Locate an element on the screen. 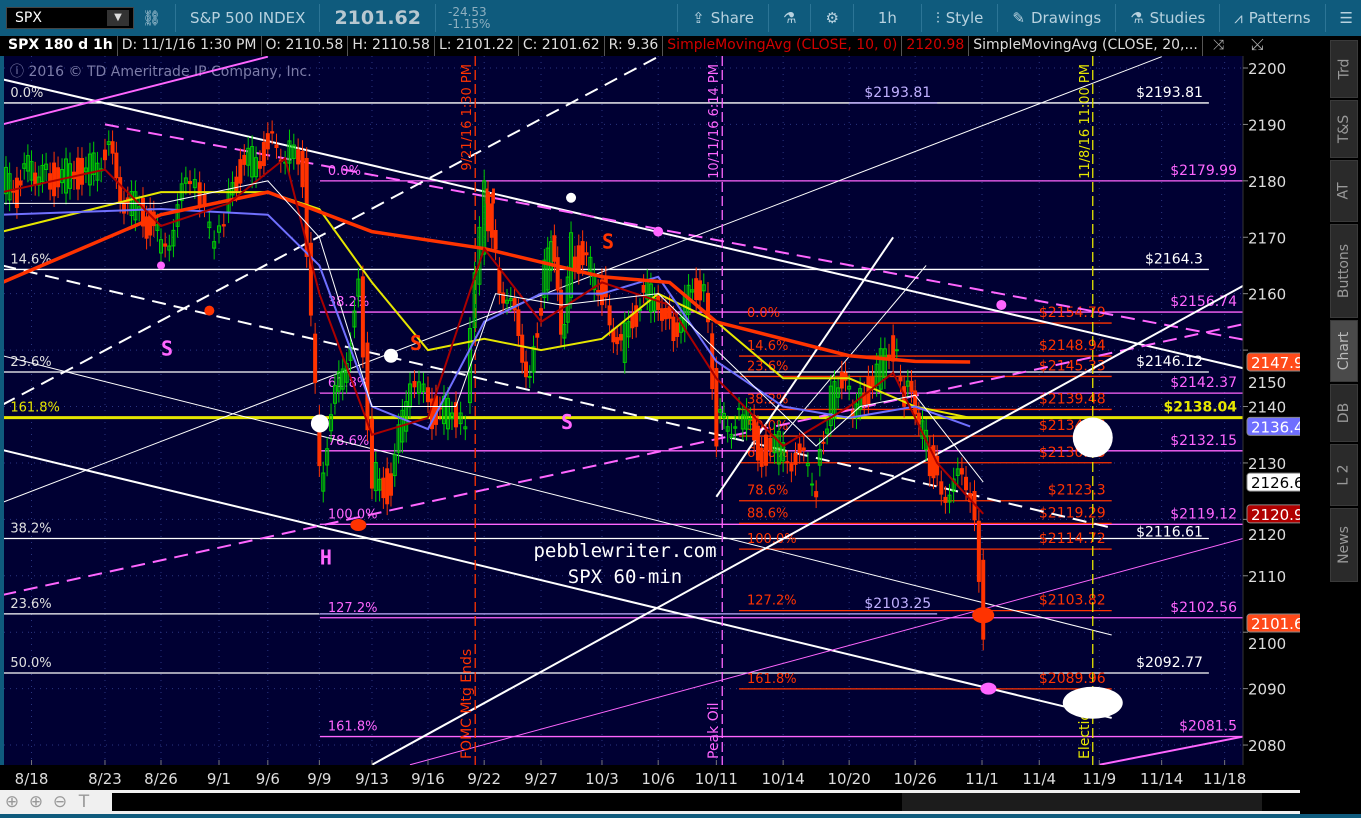 The height and width of the screenshot is (818, 1361). tab-label: Buttons is located at coordinates (1344, 271).